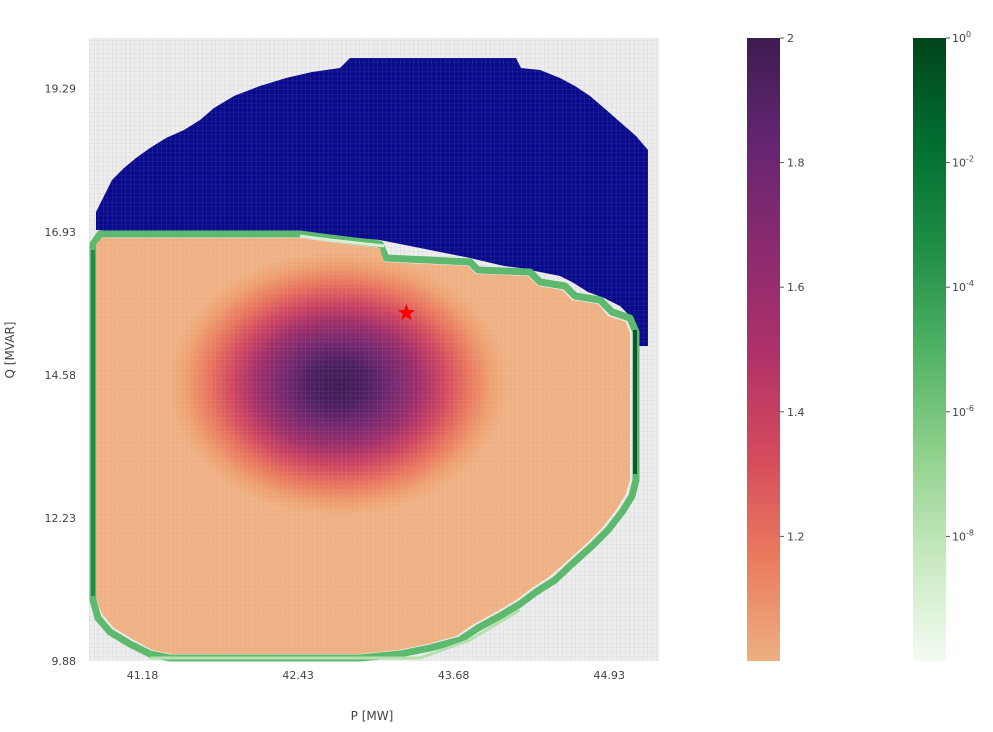  I want to click on operating-point-marker, so click(406, 312).